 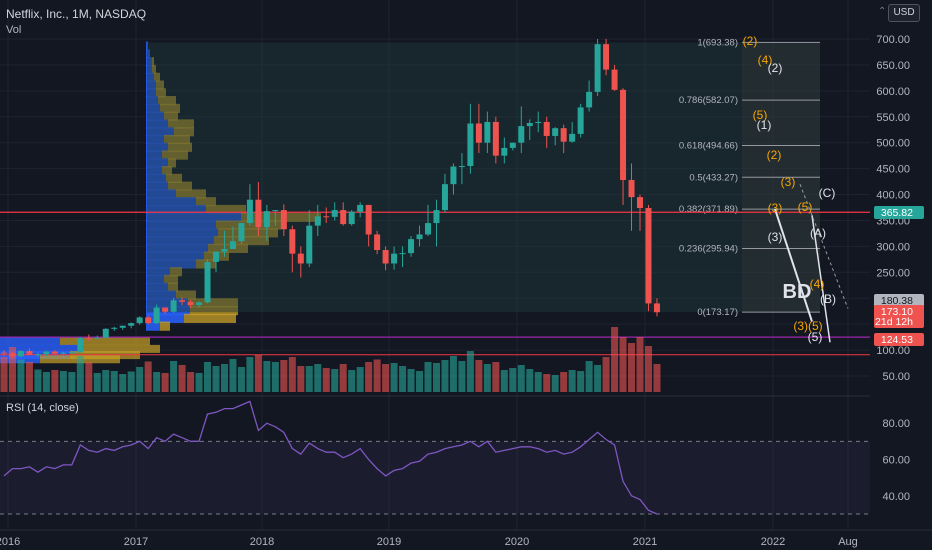 I want to click on price-badge-label: 365.82, so click(x=897, y=213).